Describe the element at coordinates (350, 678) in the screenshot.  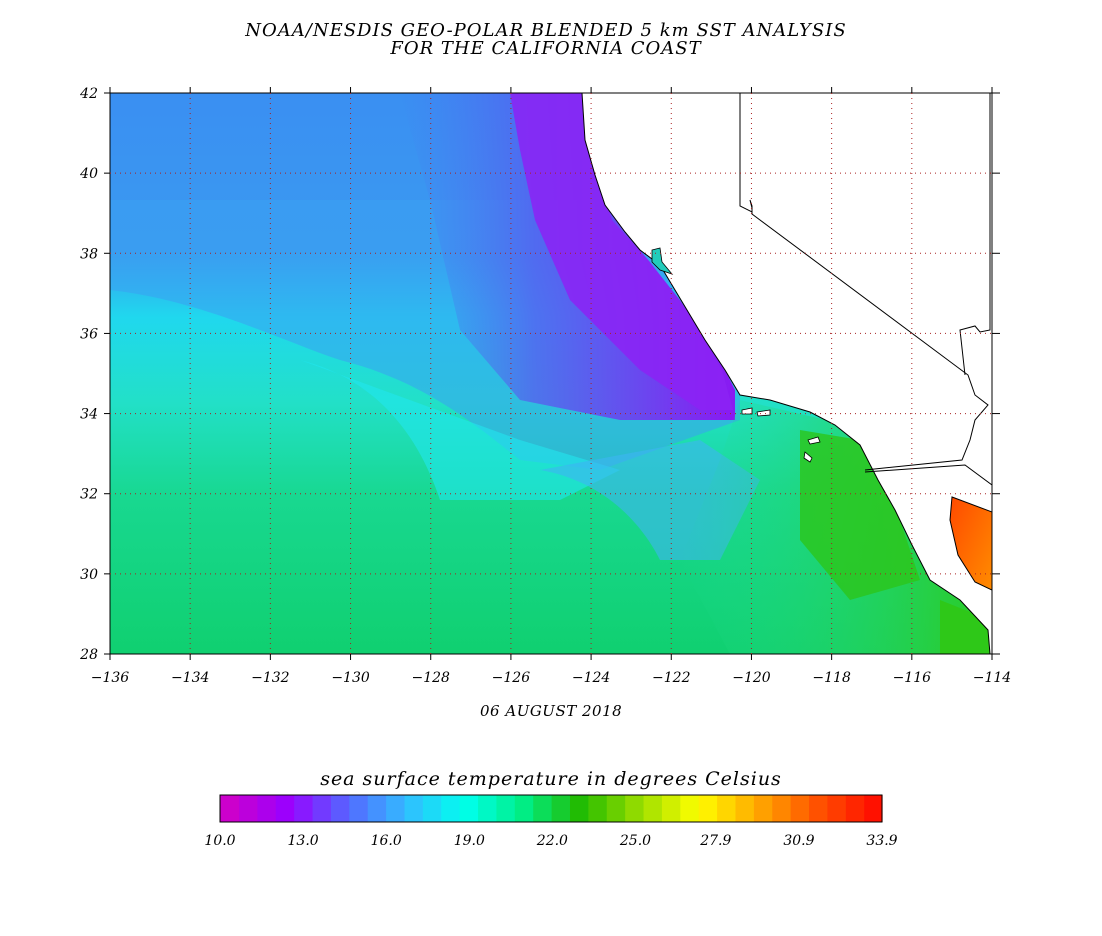
I see `lon-tick-label: −130` at that location.